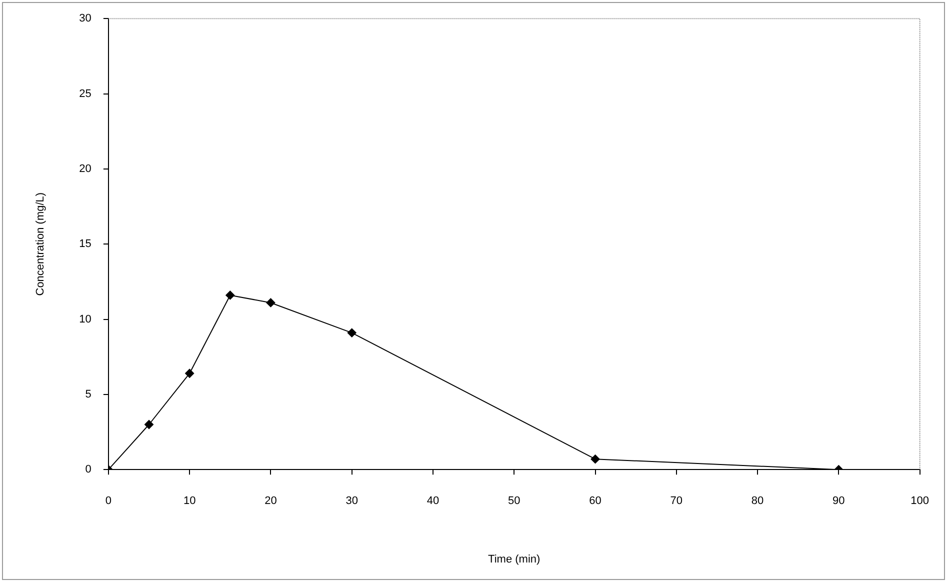 This screenshot has height=584, width=949. Describe the element at coordinates (85, 168) in the screenshot. I see `y-tick-label: 20` at that location.